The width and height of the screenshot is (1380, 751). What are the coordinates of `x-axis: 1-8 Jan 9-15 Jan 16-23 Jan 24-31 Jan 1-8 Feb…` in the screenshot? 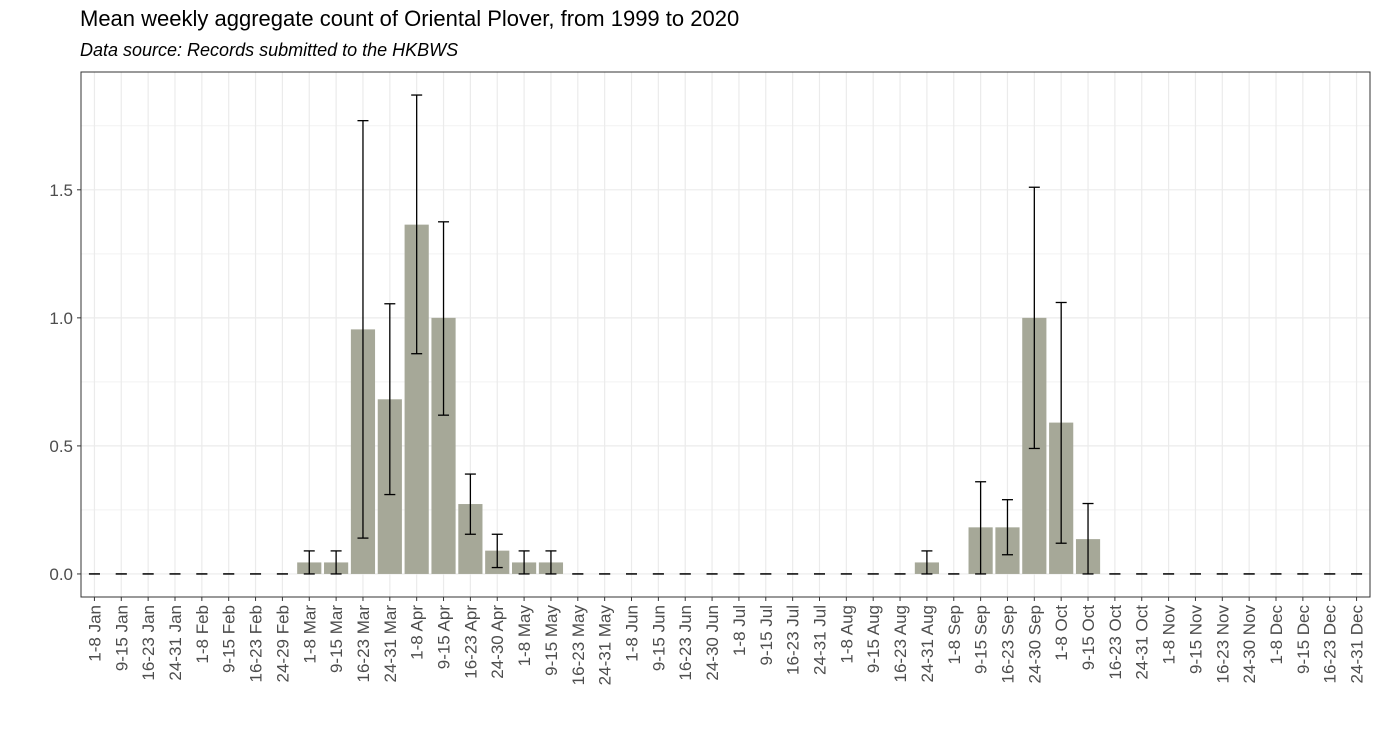 It's located at (726, 641).